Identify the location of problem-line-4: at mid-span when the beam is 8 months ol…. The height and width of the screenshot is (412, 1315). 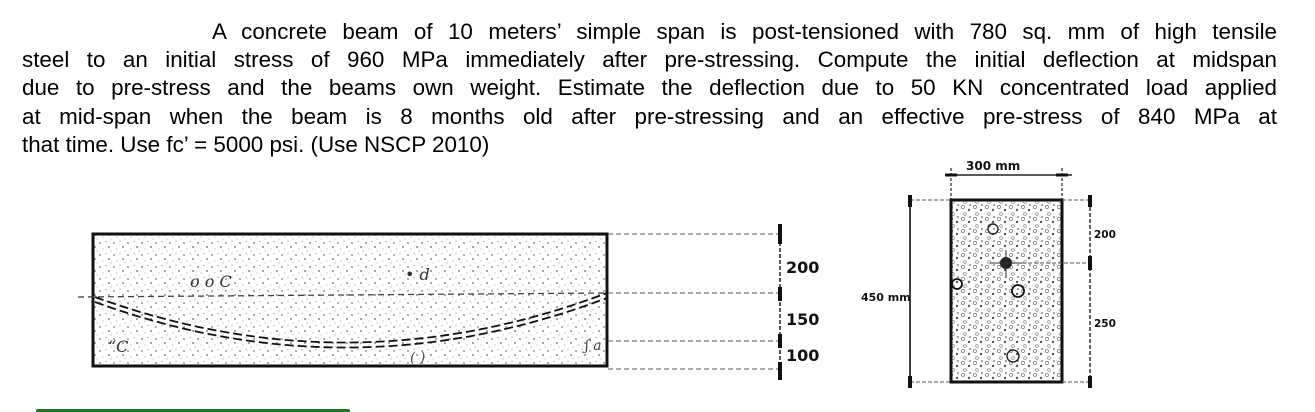
(649, 116).